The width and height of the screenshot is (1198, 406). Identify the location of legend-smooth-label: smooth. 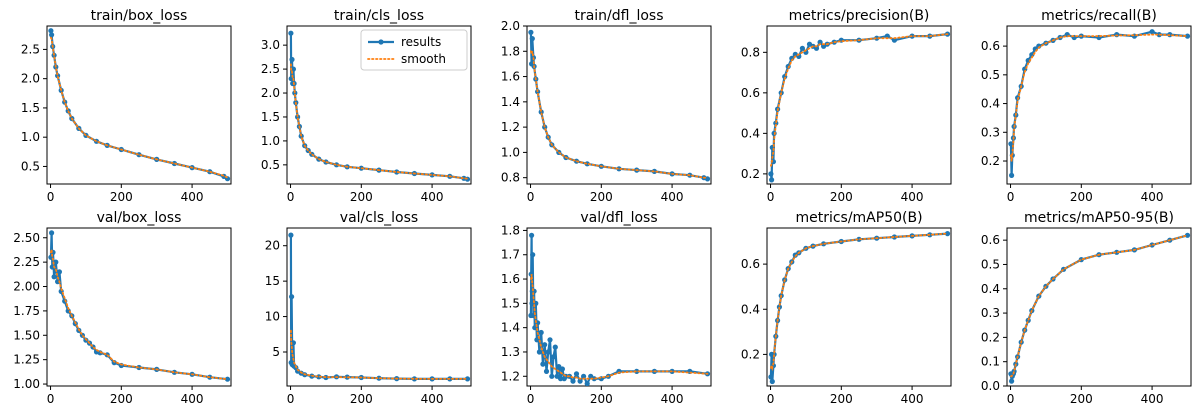
(423, 59).